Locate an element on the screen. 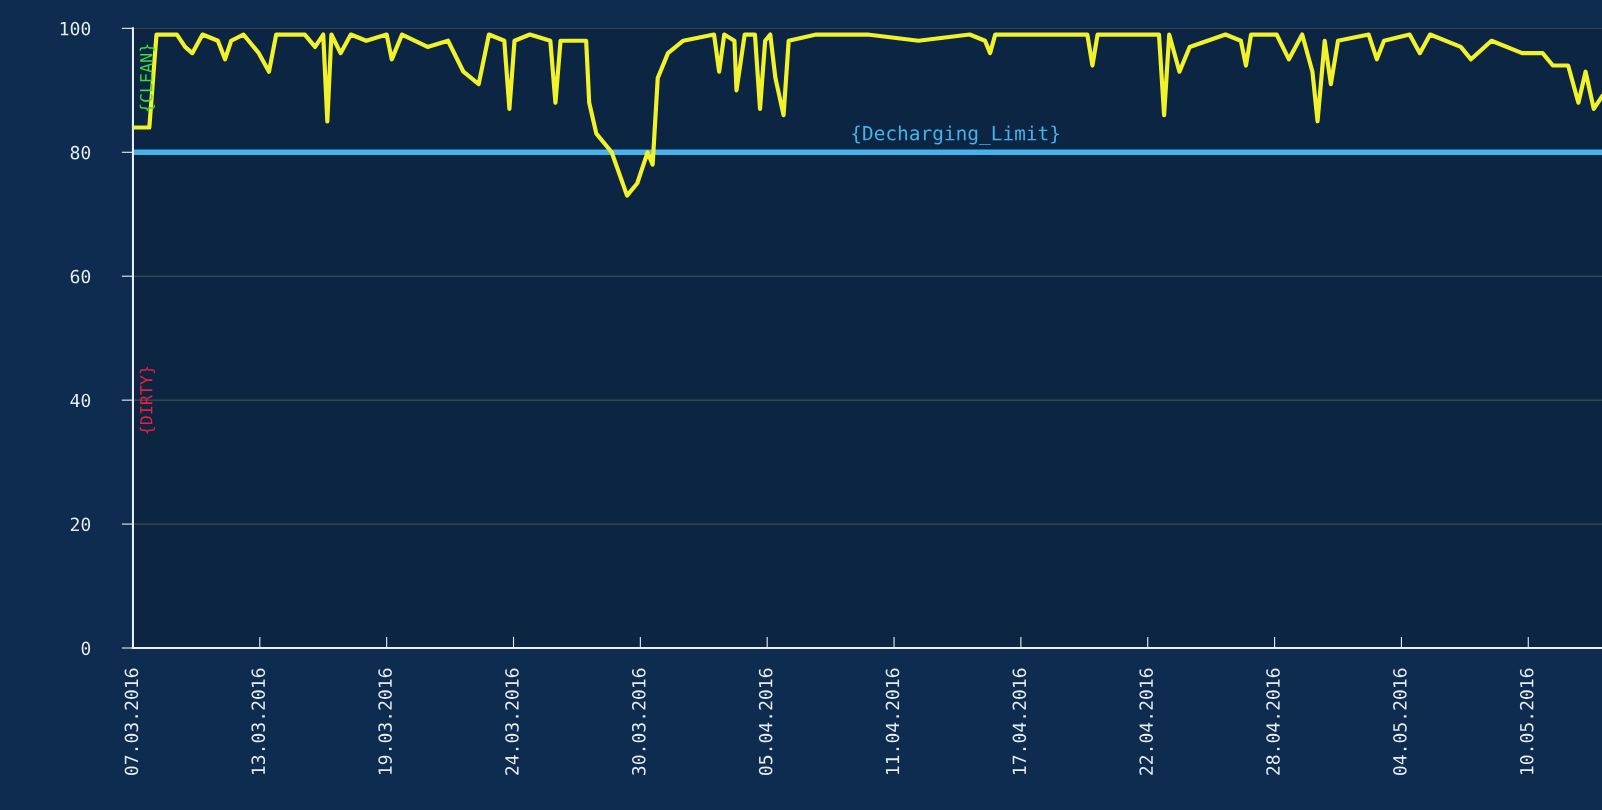 Image resolution: width=1602 pixels, height=810 pixels. x-tick-label: 30.03.2016 is located at coordinates (638, 721).